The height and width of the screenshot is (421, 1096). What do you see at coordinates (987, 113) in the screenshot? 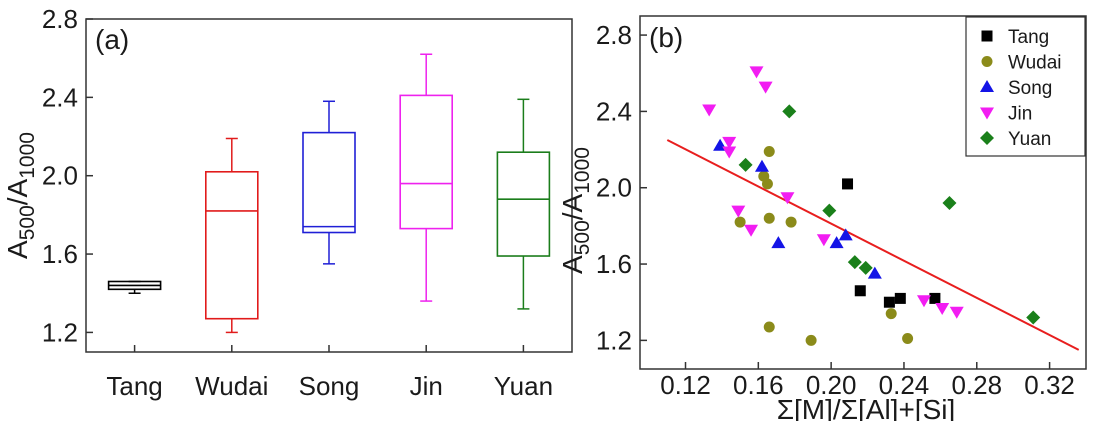
I see `legend-marker-jin` at bounding box center [987, 113].